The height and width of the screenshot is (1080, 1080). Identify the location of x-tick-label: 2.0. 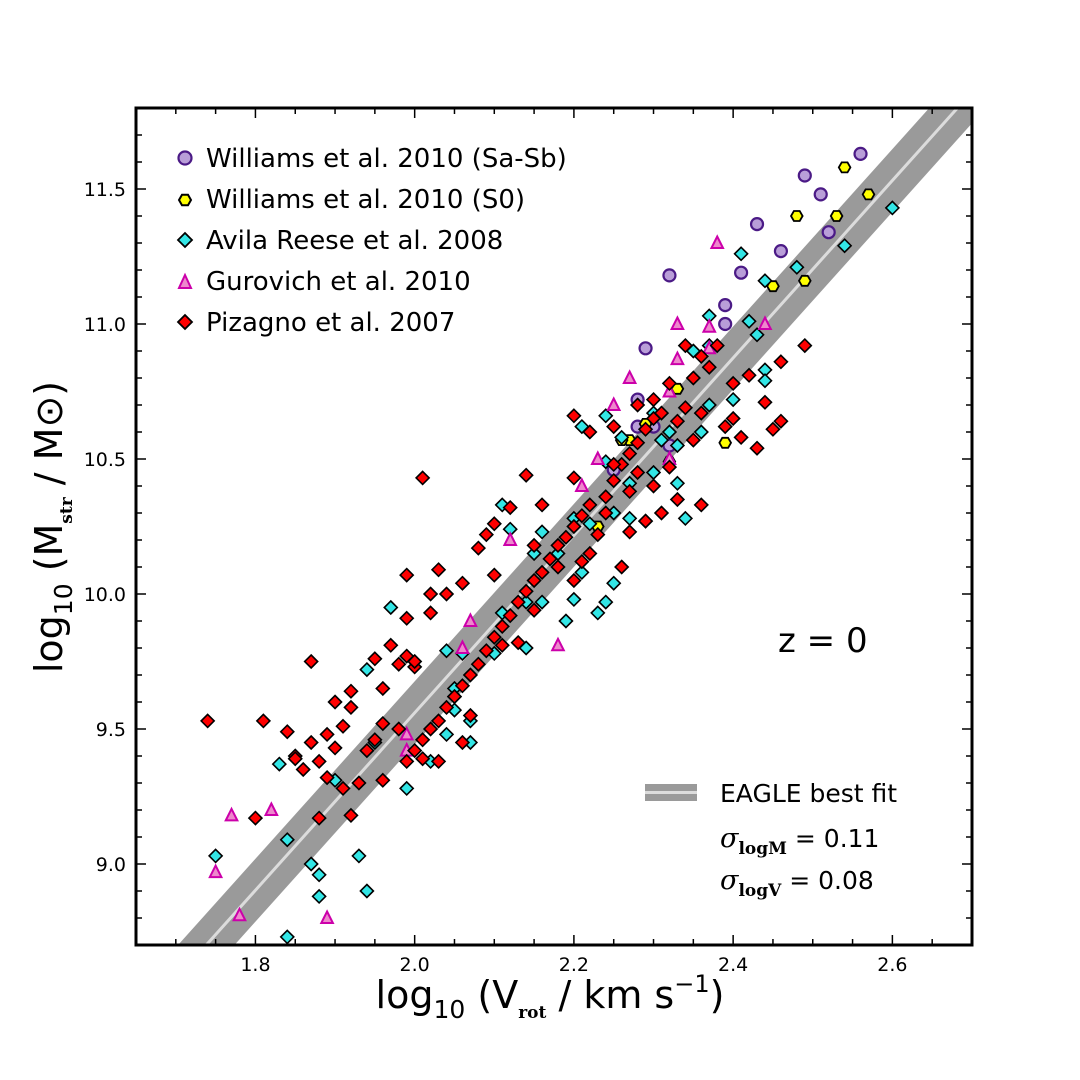
(415, 965).